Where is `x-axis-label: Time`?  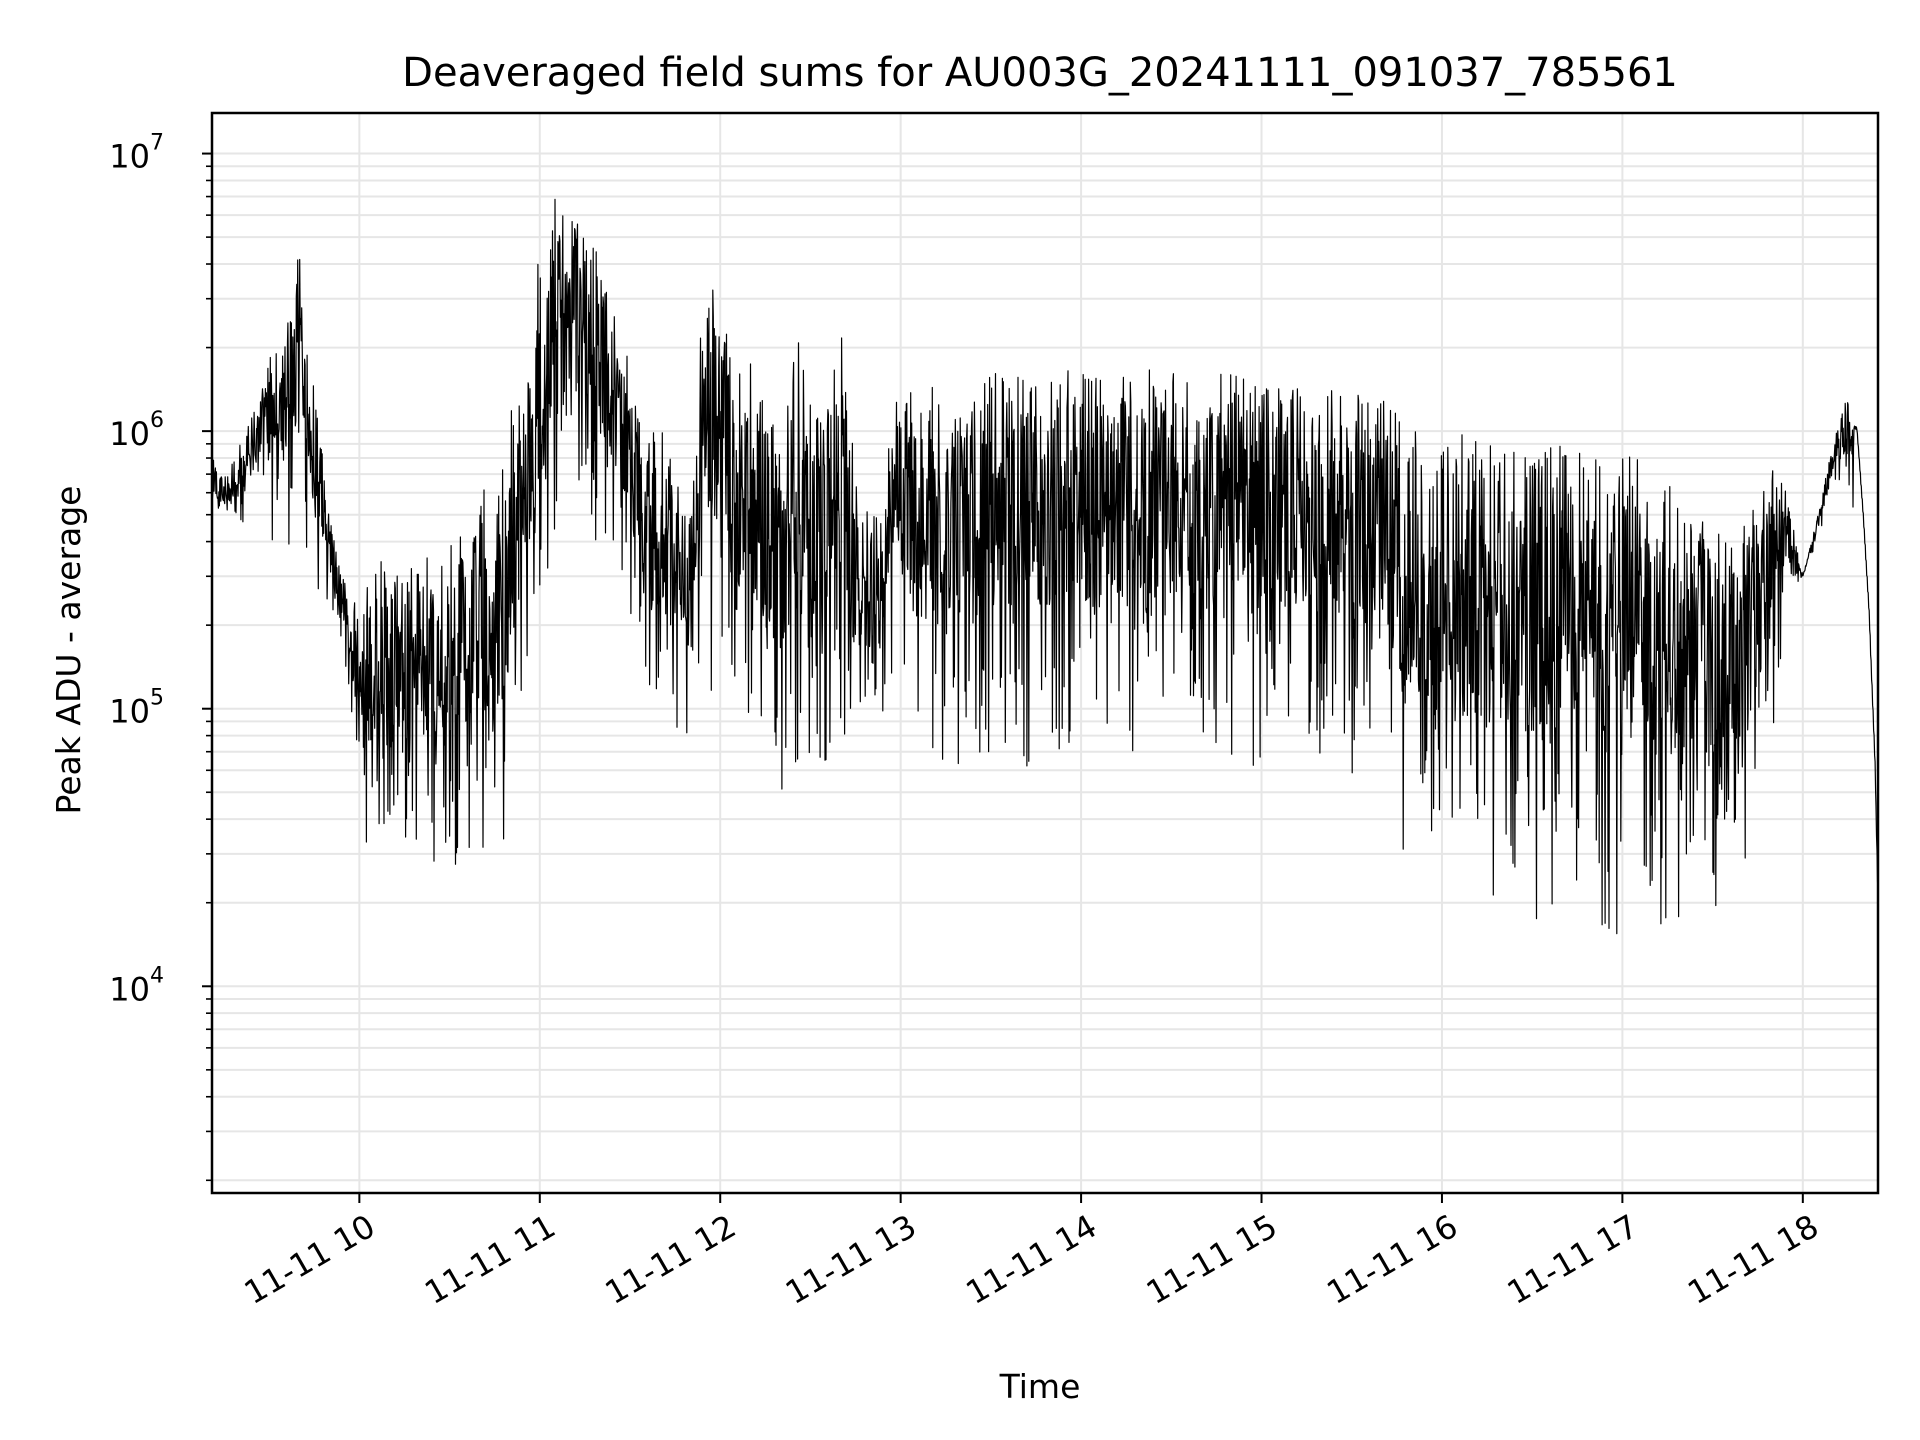
x-axis-label: Time is located at coordinates (1040, 1386).